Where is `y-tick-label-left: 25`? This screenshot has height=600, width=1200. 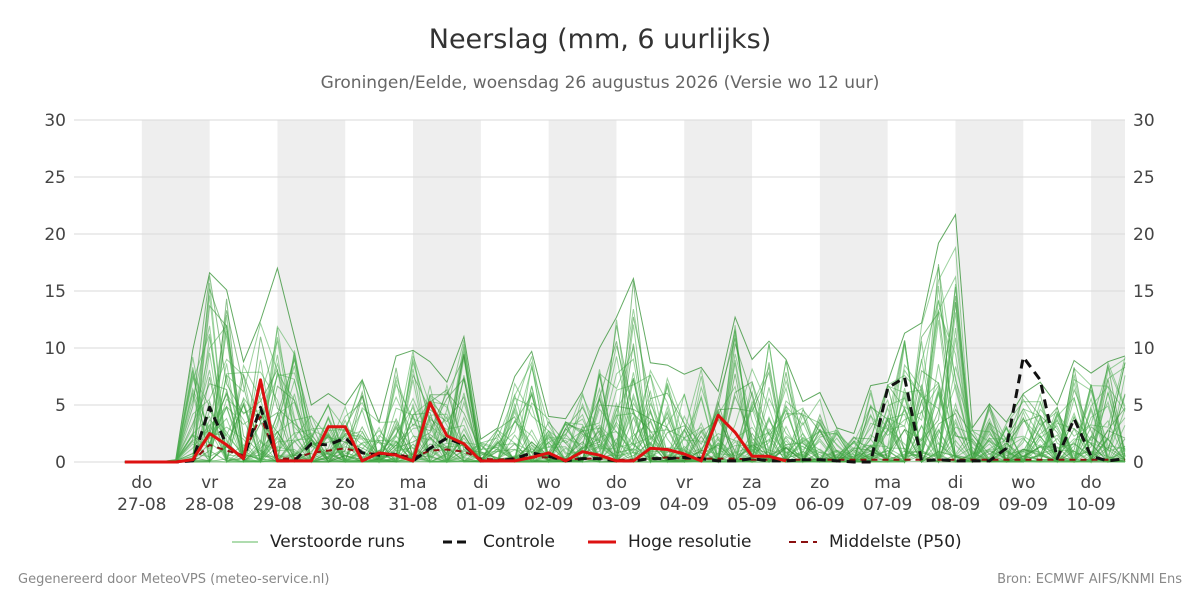
y-tick-label-left: 25 is located at coordinates (55, 178).